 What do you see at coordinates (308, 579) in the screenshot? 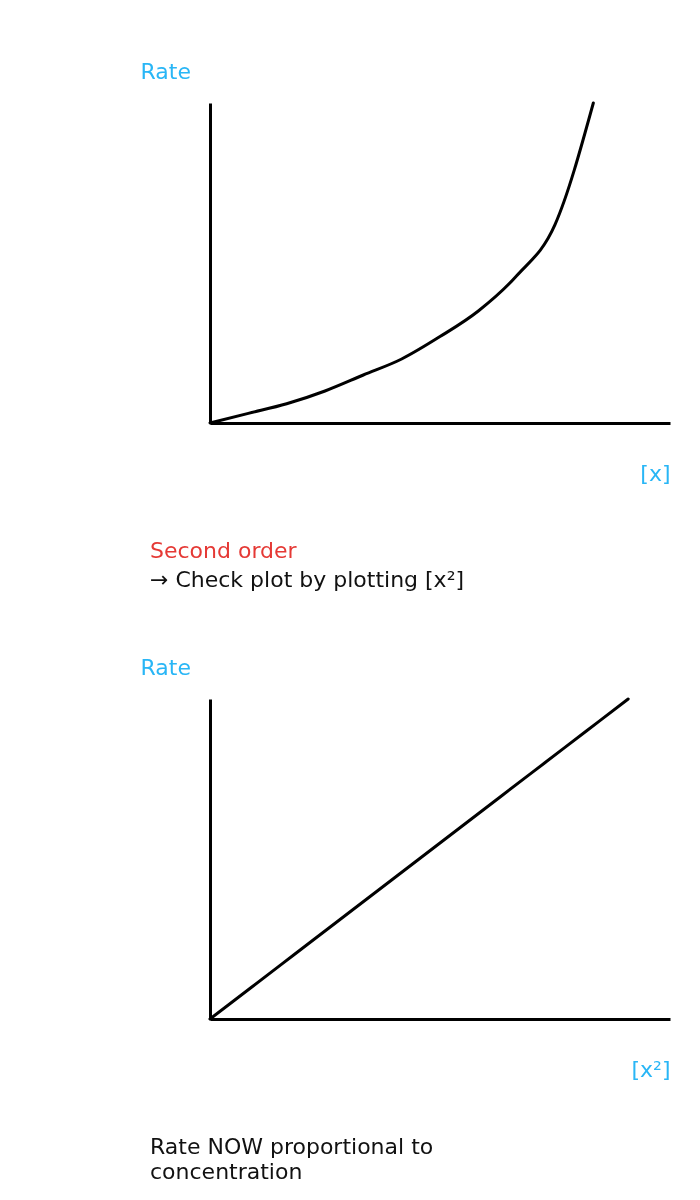
I see `text: → Check plot by plotting [x²]` at bounding box center [308, 579].